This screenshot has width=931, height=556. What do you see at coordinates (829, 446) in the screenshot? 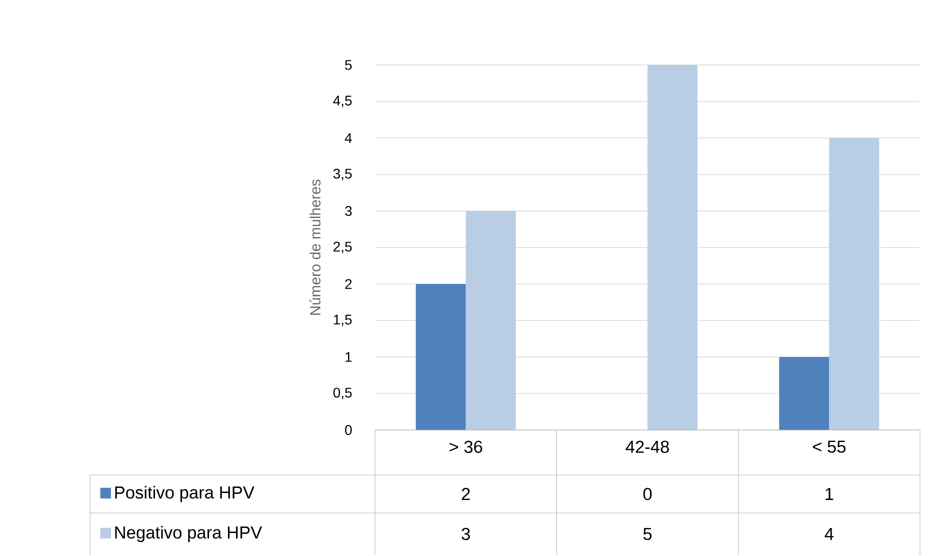
I see `x-tick-label: < 55` at bounding box center [829, 446].